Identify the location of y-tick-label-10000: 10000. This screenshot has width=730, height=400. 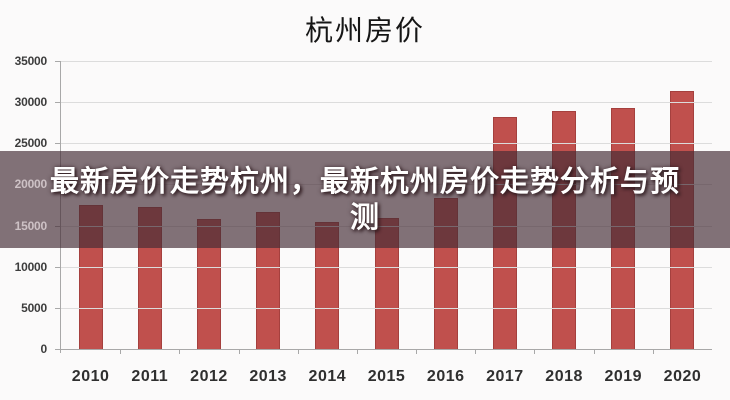
(31, 266).